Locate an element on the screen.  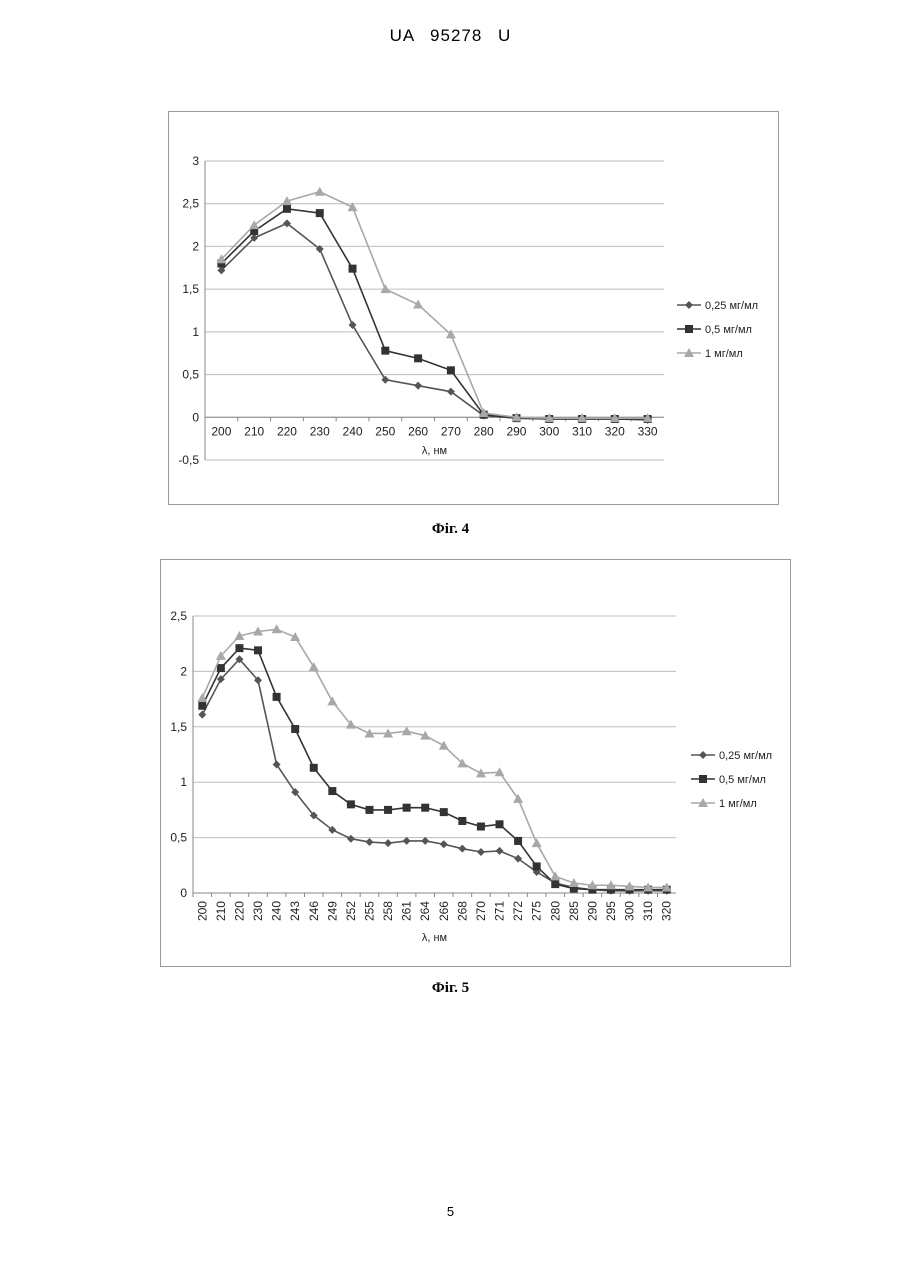
x-axis-title: λ, нм is located at coordinates (434, 451).